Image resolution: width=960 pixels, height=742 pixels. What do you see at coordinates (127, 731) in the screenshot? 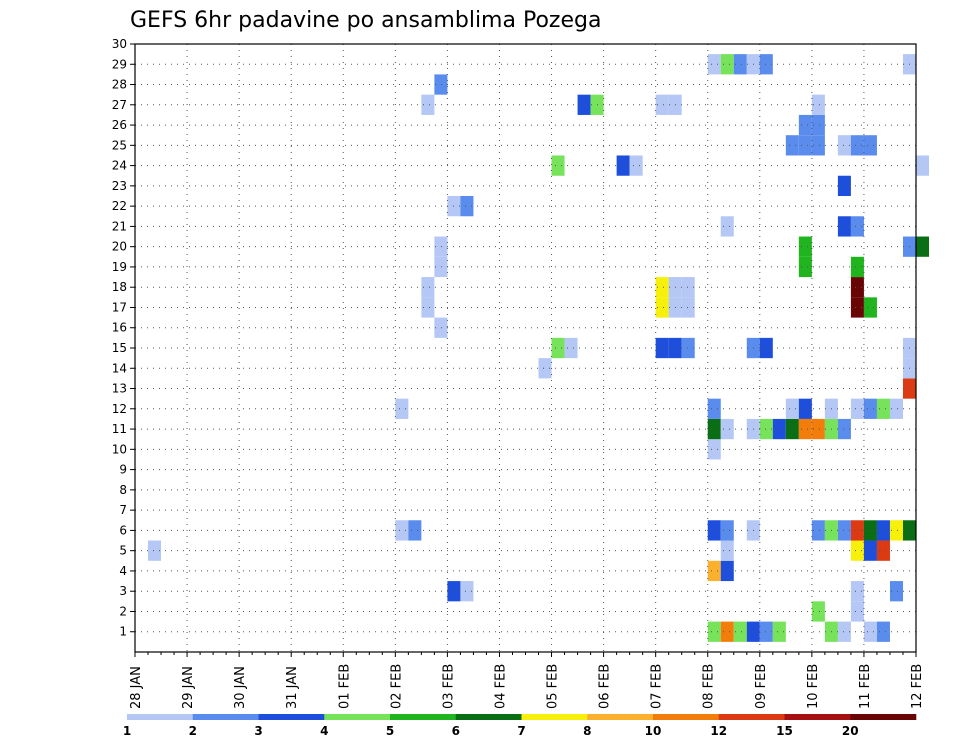
I see `colorbar-label: 1` at bounding box center [127, 731].